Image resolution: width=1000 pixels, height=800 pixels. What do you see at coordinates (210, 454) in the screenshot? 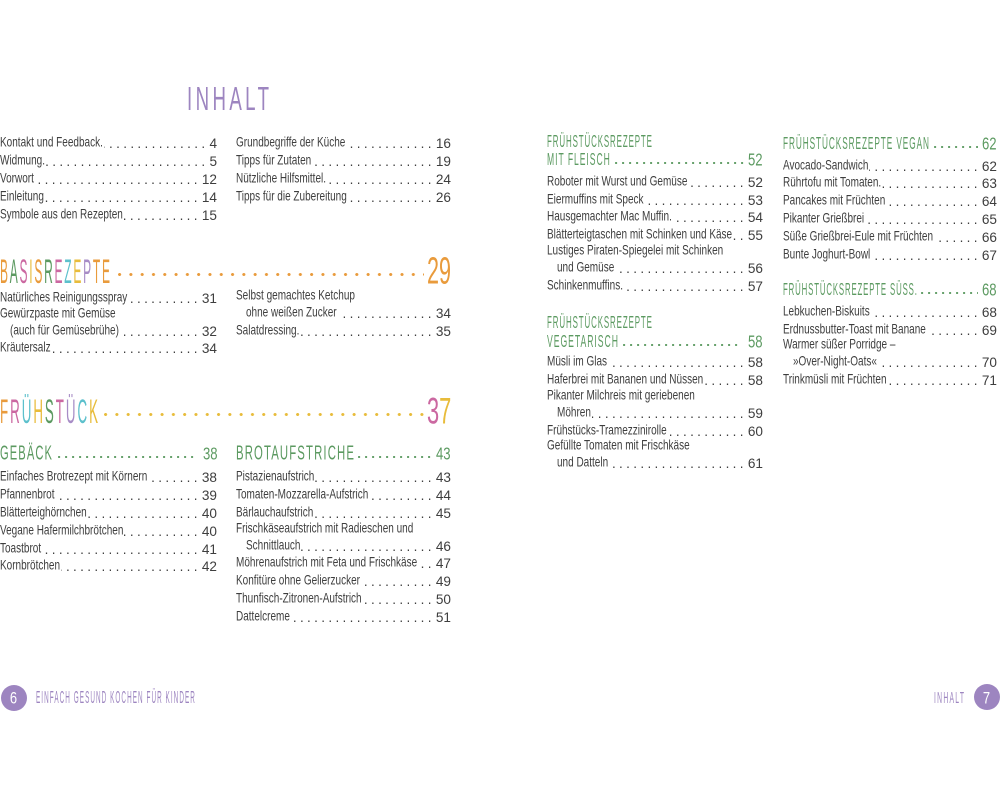
I see `svg-text: 38` at bounding box center [210, 454].